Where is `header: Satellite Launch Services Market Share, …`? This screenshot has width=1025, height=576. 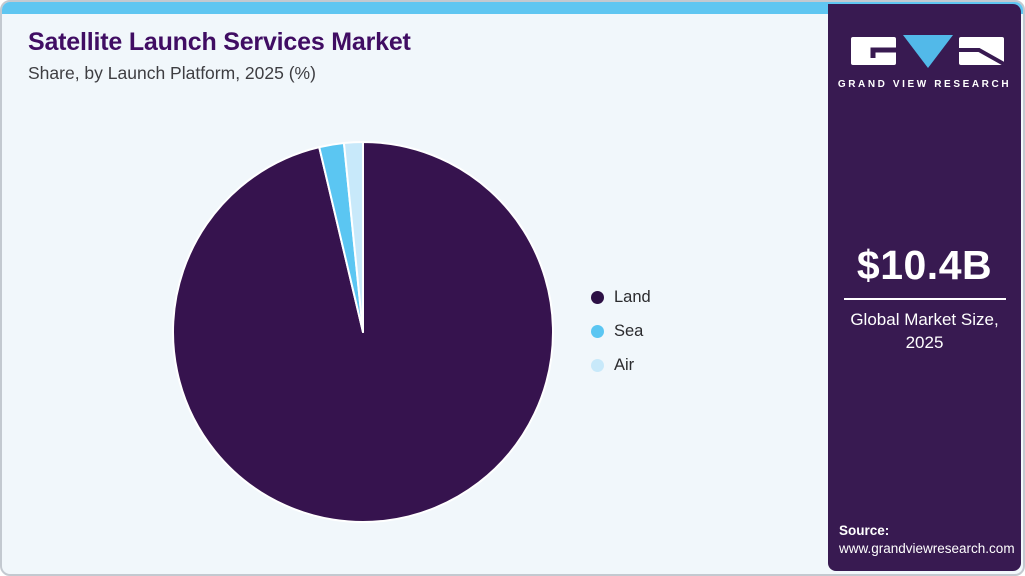 header: Satellite Launch Services Market Share, … is located at coordinates (219, 56).